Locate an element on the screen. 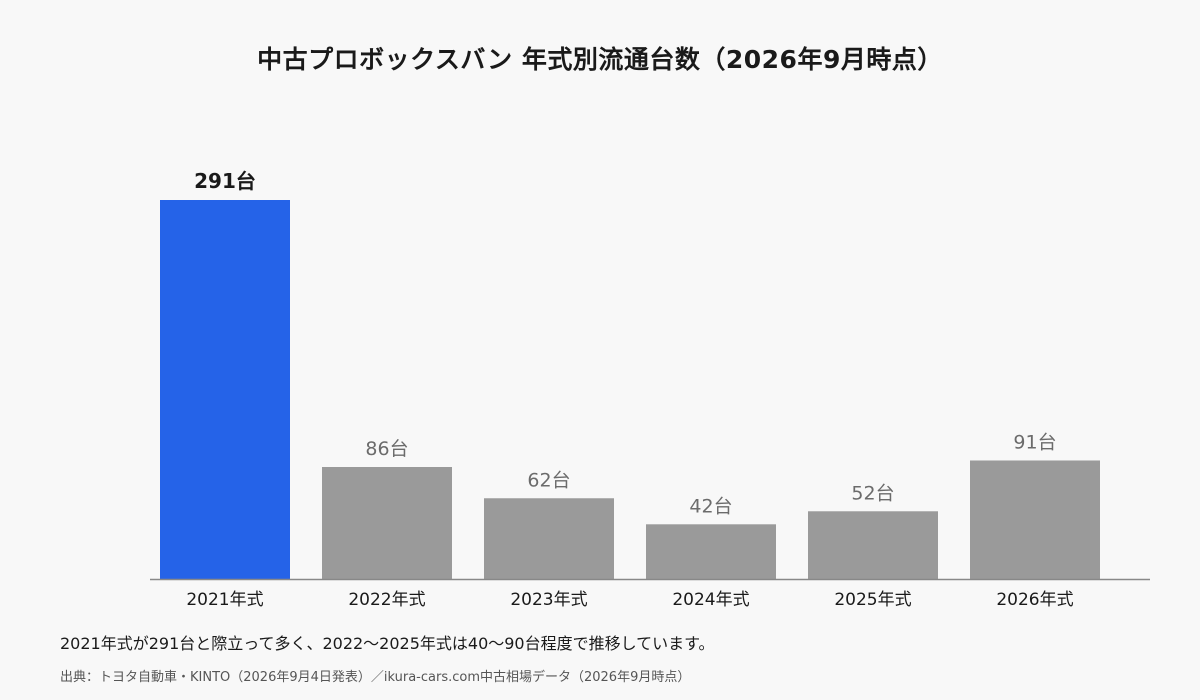 The image size is (1200, 700). x-tick-label-0: 2021年式 is located at coordinates (224, 600).